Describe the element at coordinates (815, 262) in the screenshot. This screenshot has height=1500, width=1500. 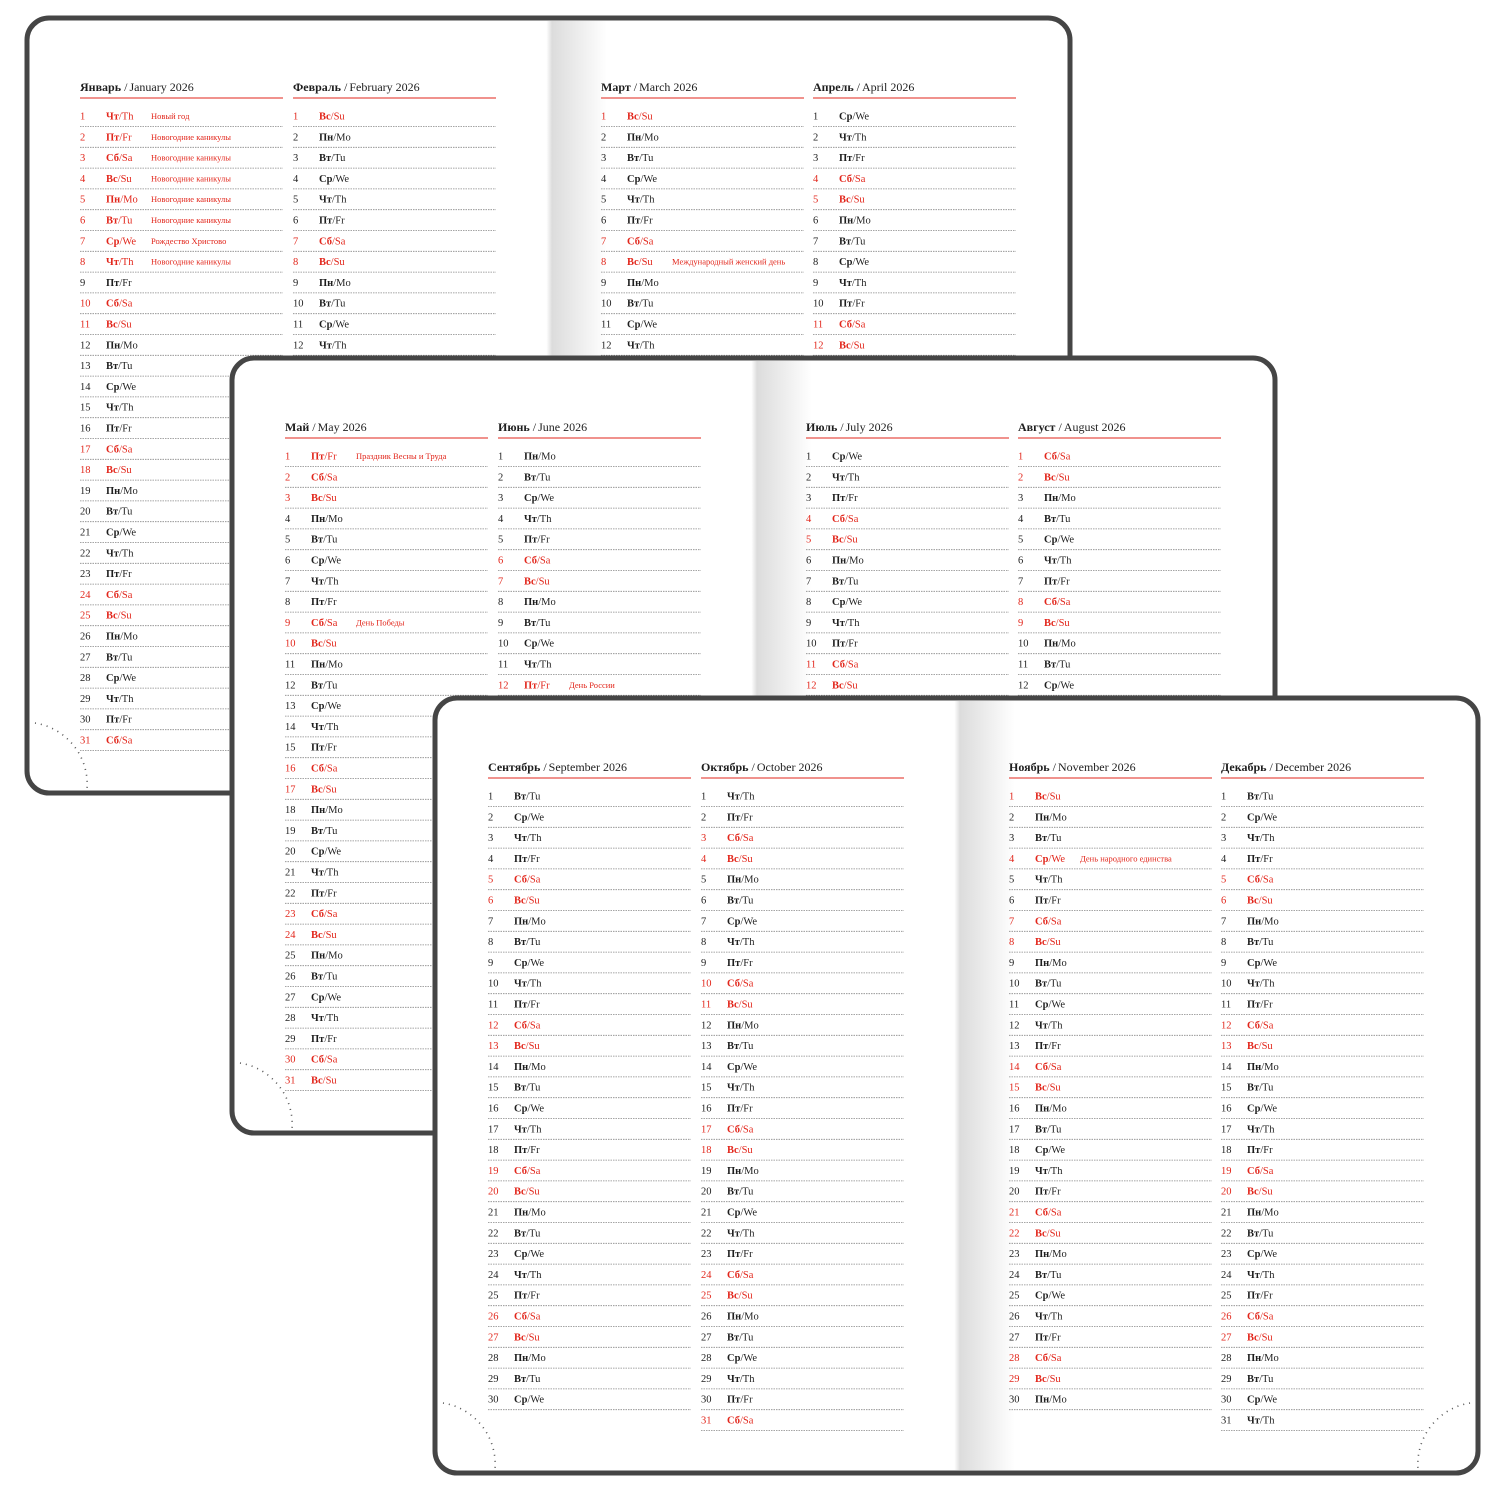
I see `day-number: 8` at that location.